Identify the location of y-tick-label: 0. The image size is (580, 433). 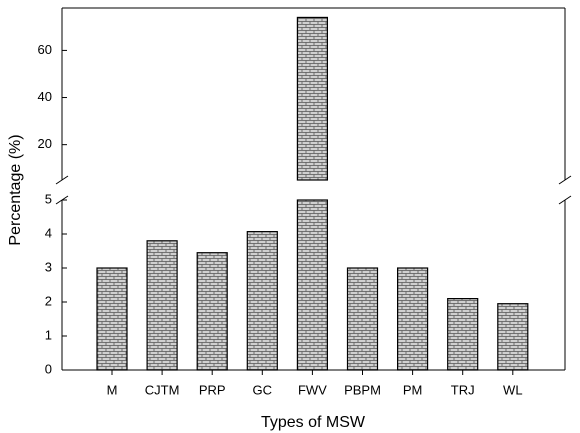
(48, 368).